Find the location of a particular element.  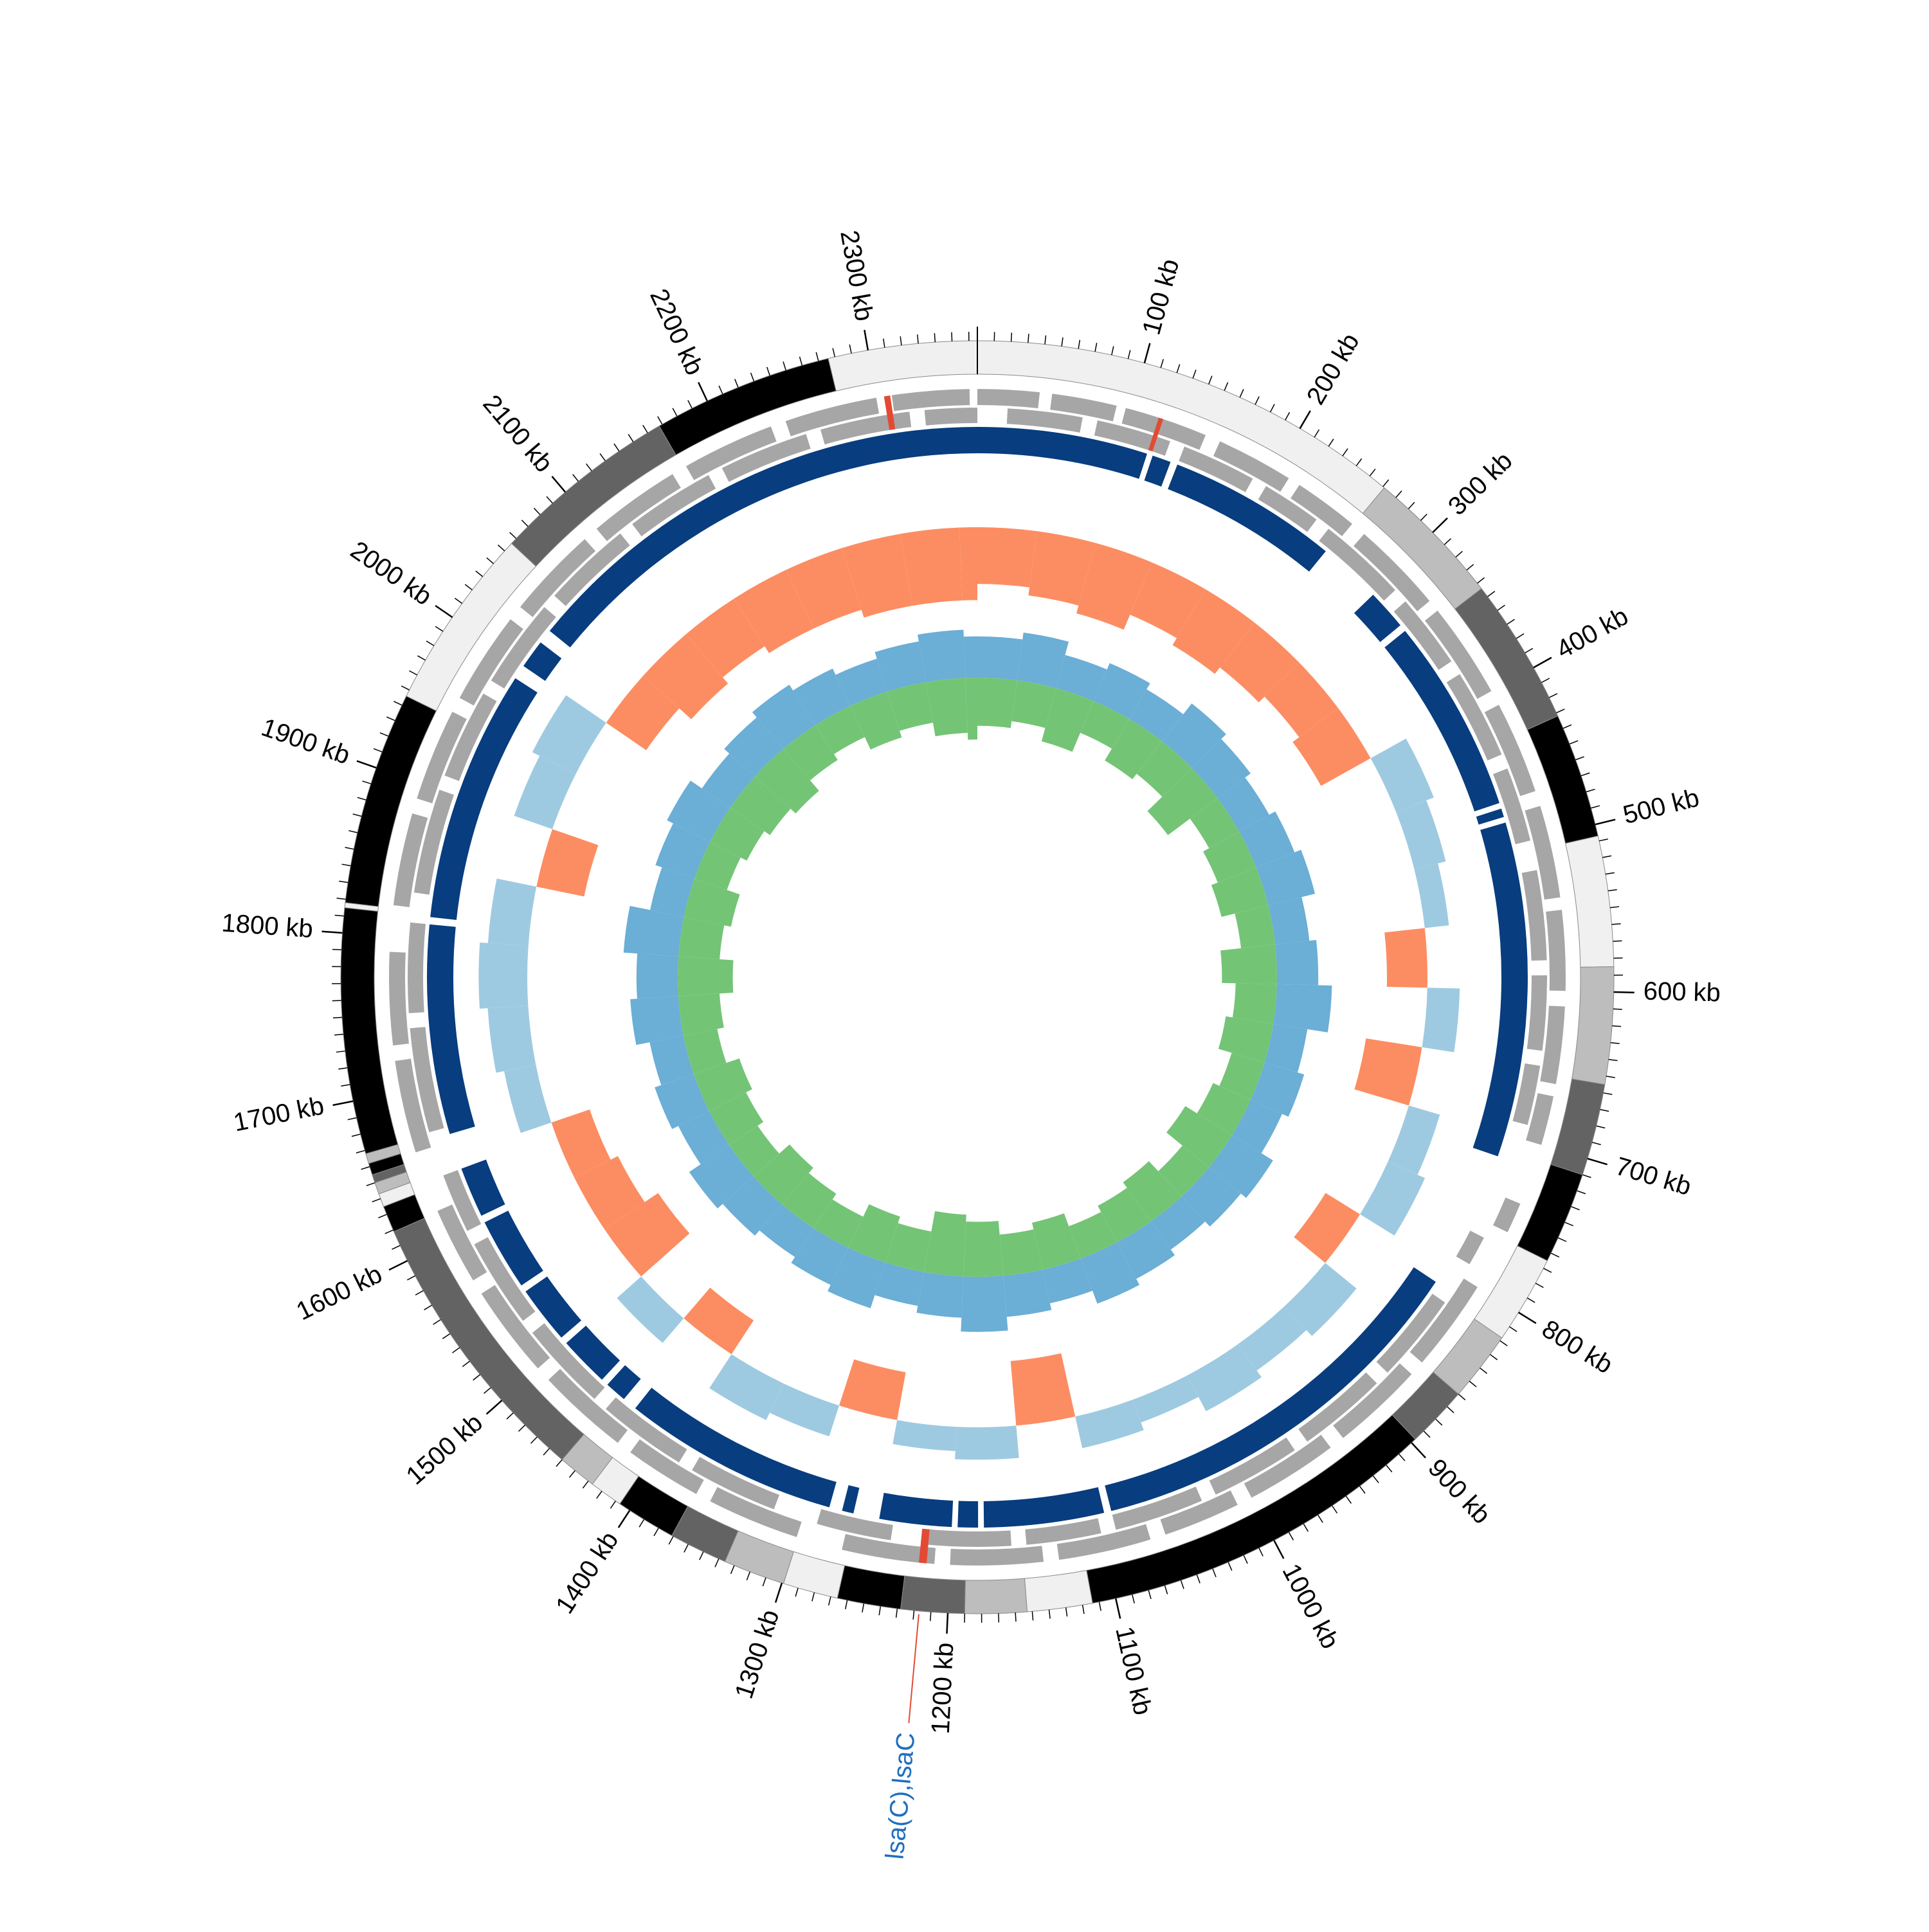

annotation-line is located at coordinates (914, 1668).